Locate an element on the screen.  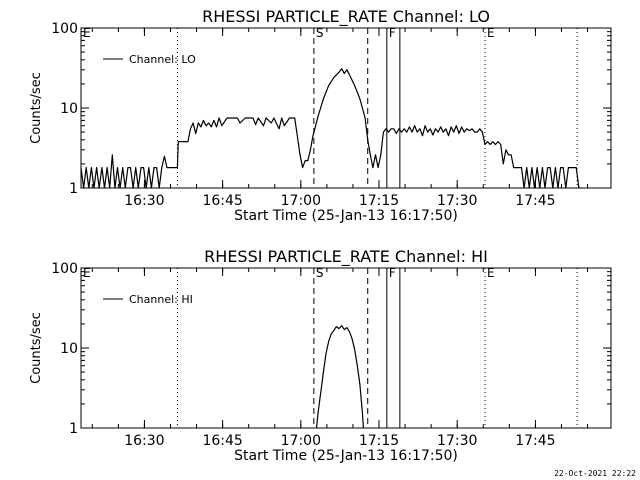
panel-2-legend-label: Channel: HI is located at coordinates (161, 299).